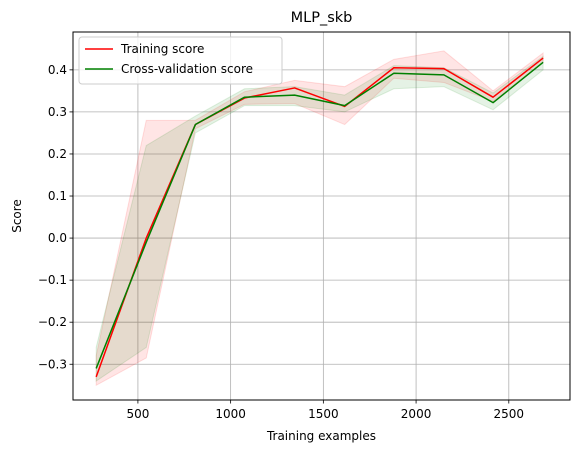 The image size is (582, 453). What do you see at coordinates (416, 414) in the screenshot?
I see `x-tick-label: 2000` at bounding box center [416, 414].